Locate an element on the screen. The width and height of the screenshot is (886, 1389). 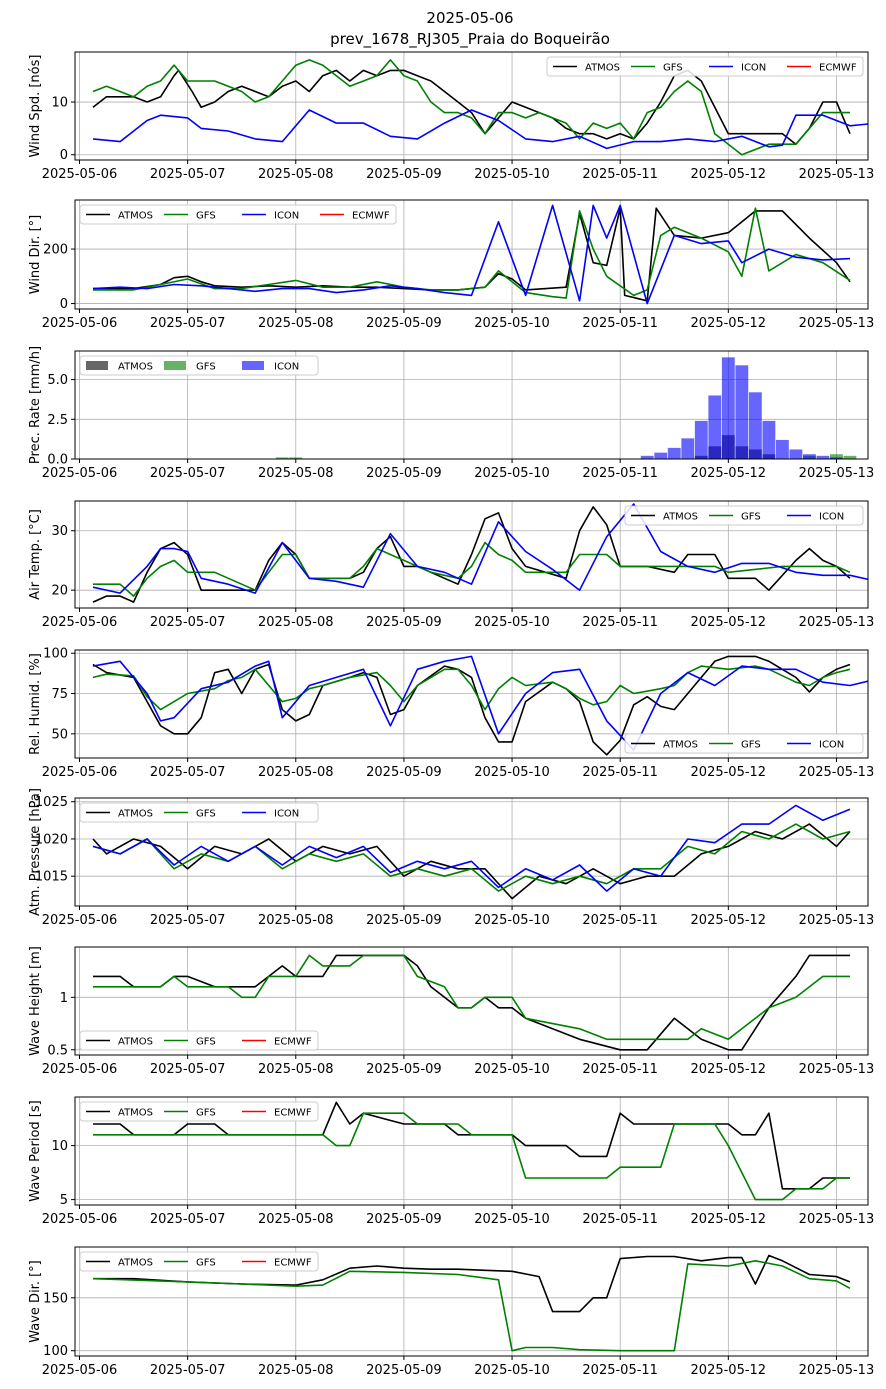
y-axis-label: Wave Period [s] is located at coordinates (35, 1150).